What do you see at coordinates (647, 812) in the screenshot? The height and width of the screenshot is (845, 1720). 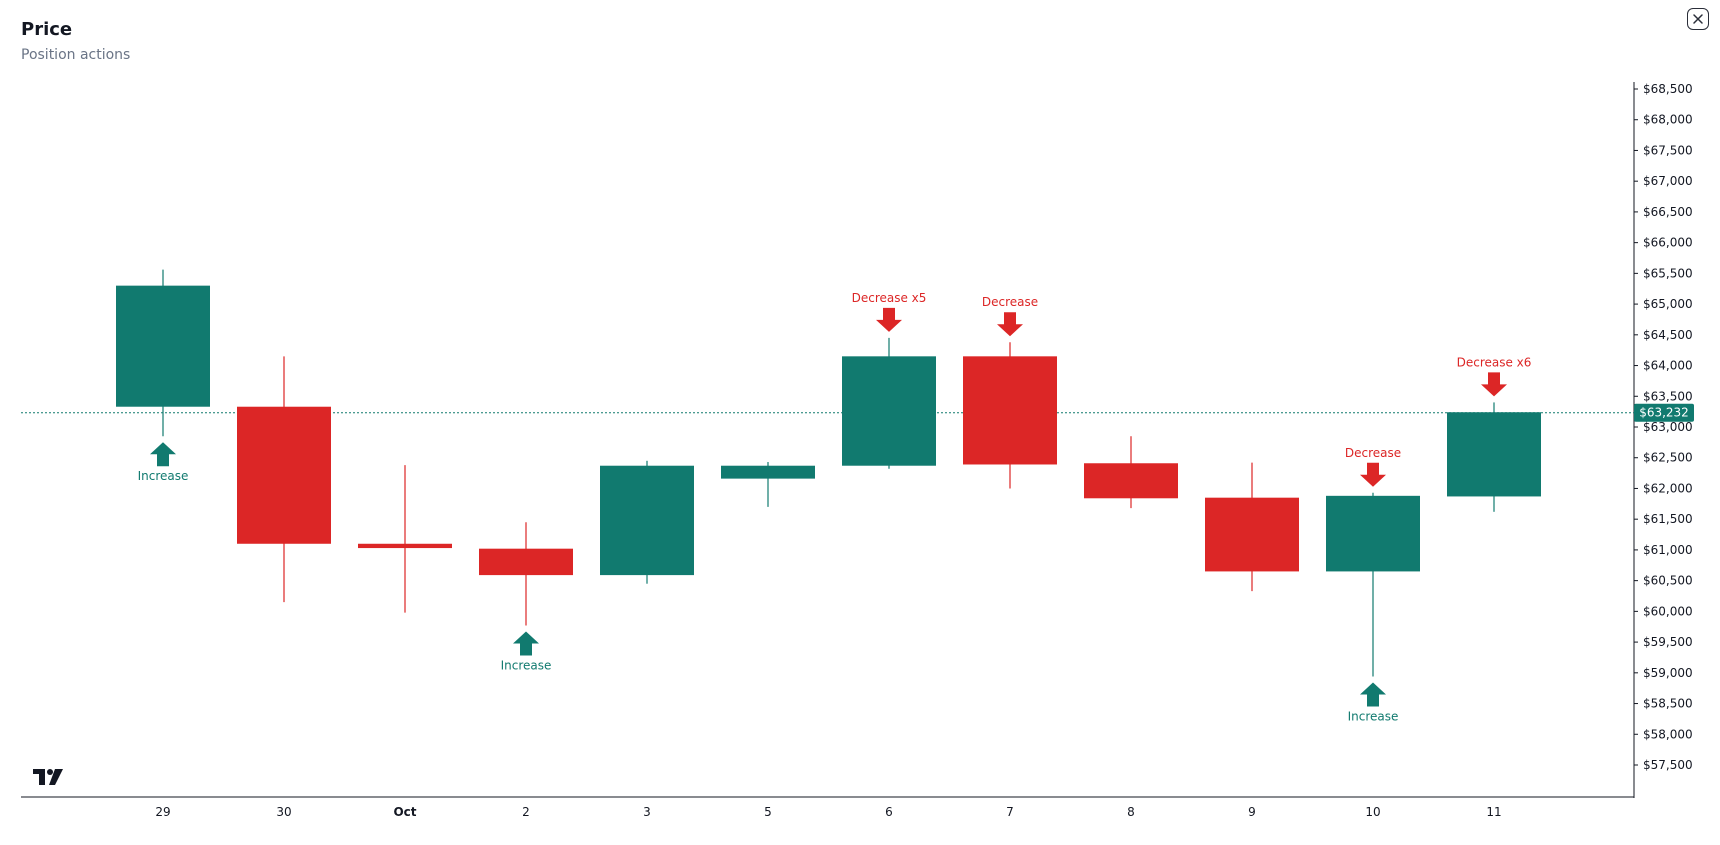 I see `x-tick-label: 3` at bounding box center [647, 812].